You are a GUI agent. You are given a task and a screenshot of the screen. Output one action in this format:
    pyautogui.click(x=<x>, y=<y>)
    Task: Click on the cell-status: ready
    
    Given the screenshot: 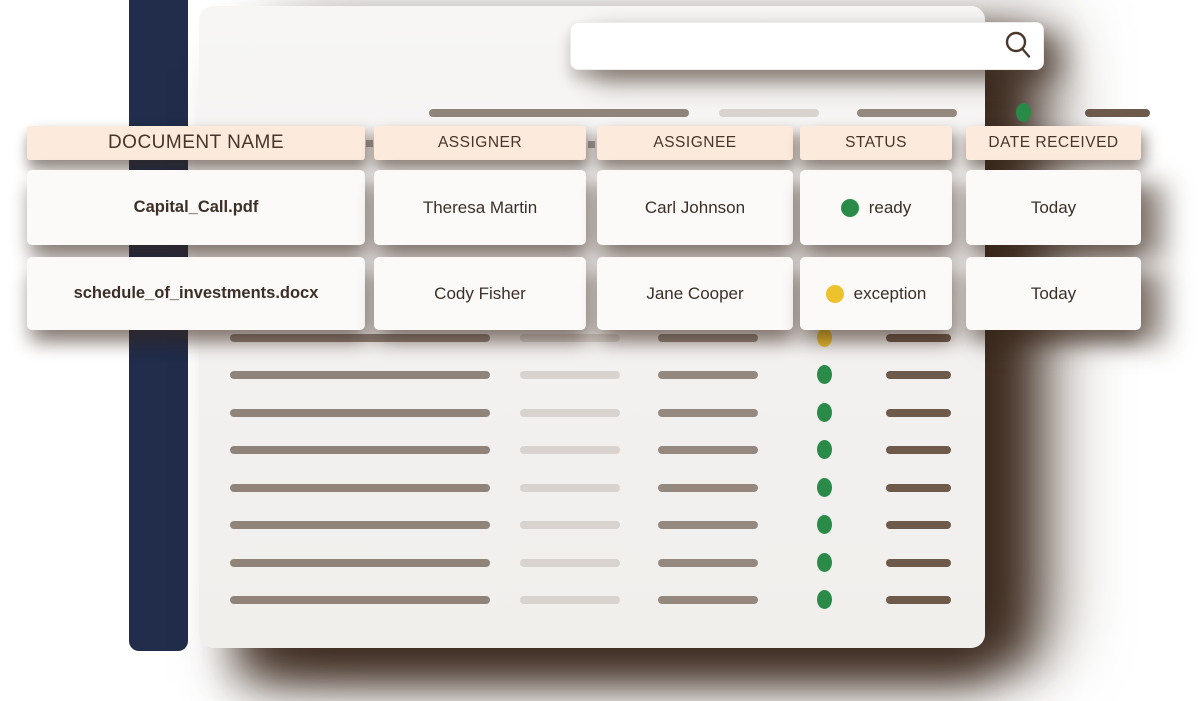 What is the action you would take?
    pyautogui.click(x=876, y=207)
    